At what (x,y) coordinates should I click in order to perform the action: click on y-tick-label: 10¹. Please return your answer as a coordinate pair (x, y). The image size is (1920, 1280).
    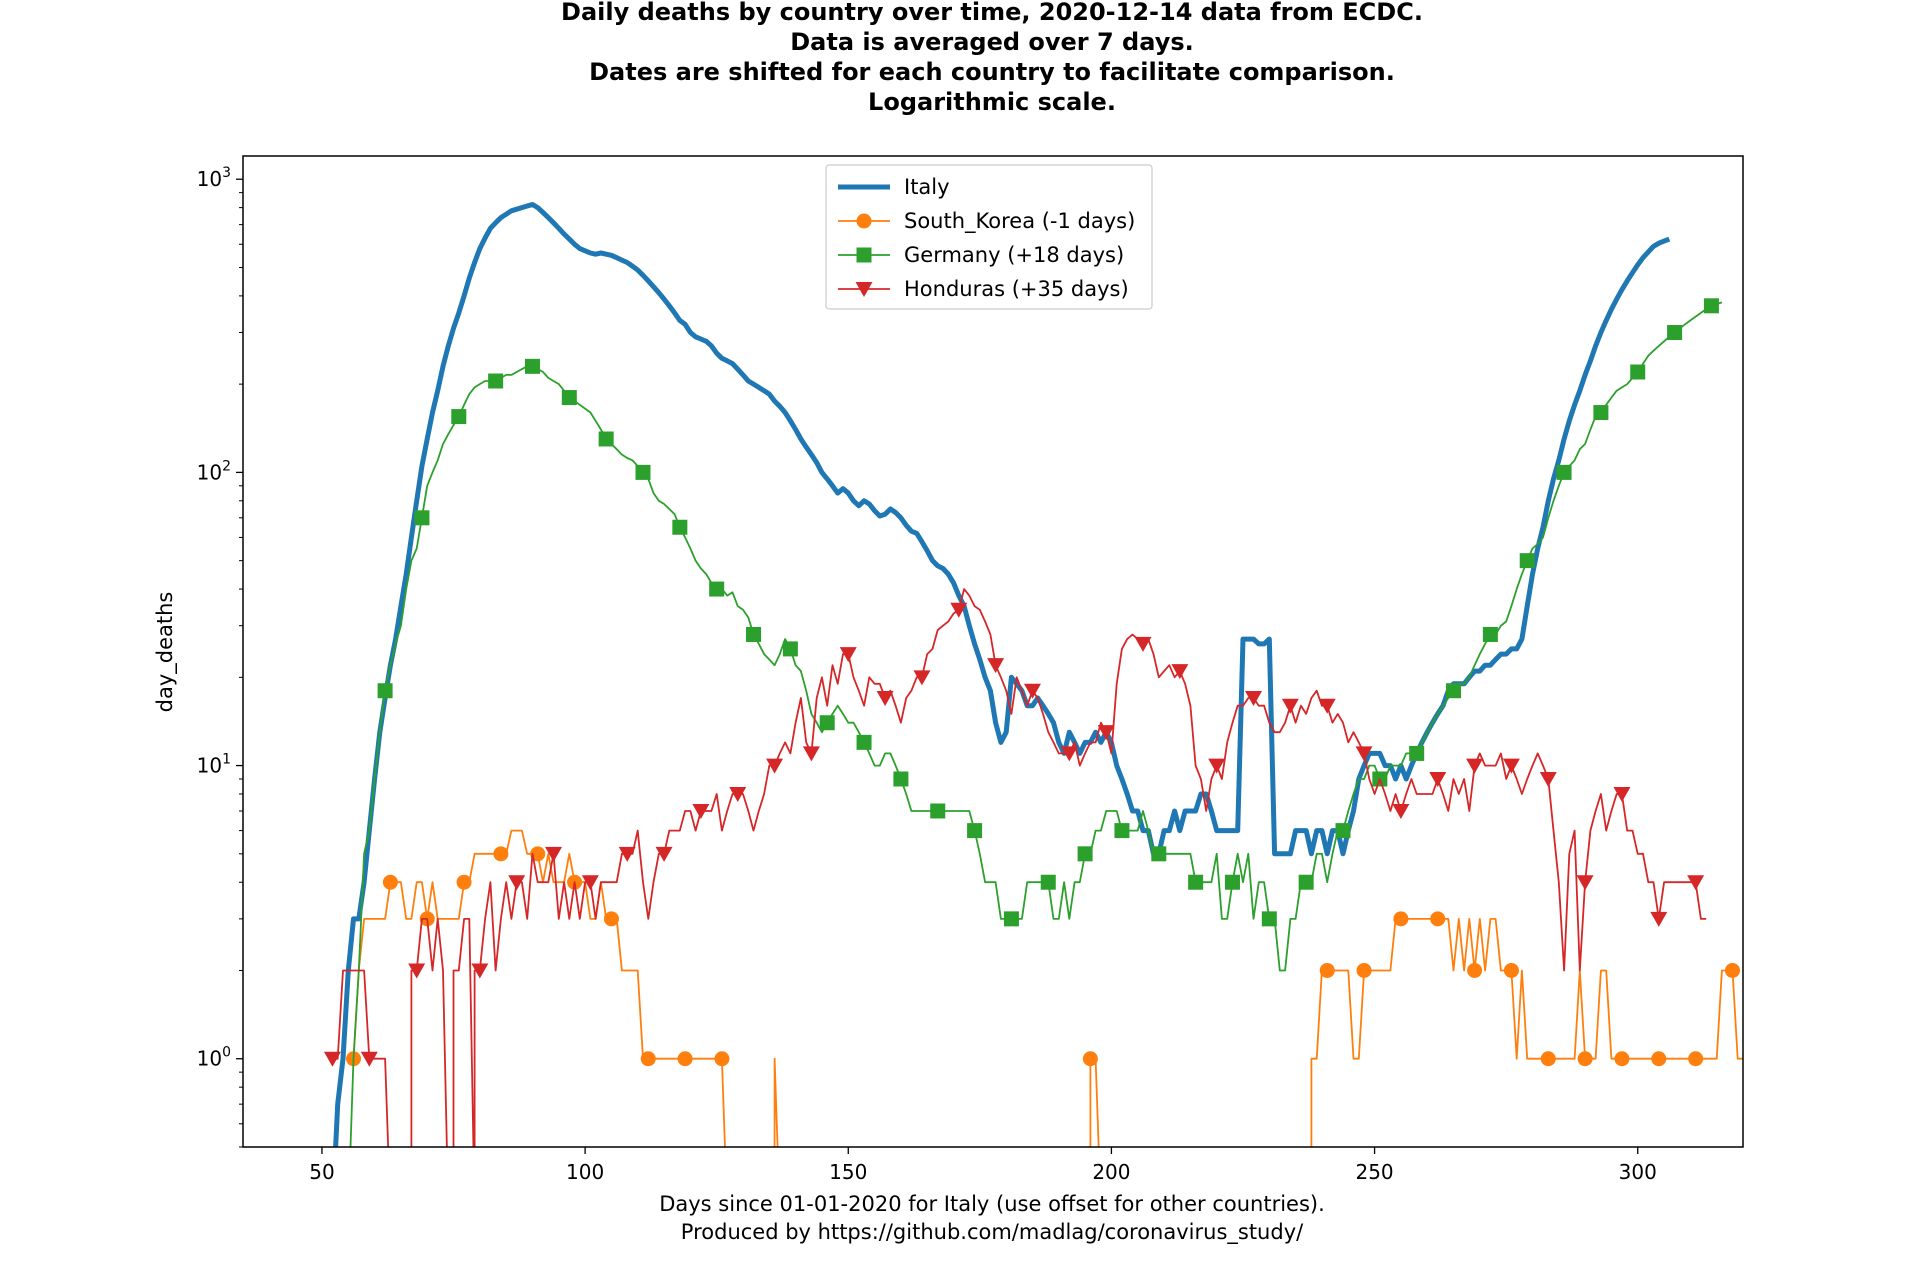
    Looking at the image, I should click on (214, 765).